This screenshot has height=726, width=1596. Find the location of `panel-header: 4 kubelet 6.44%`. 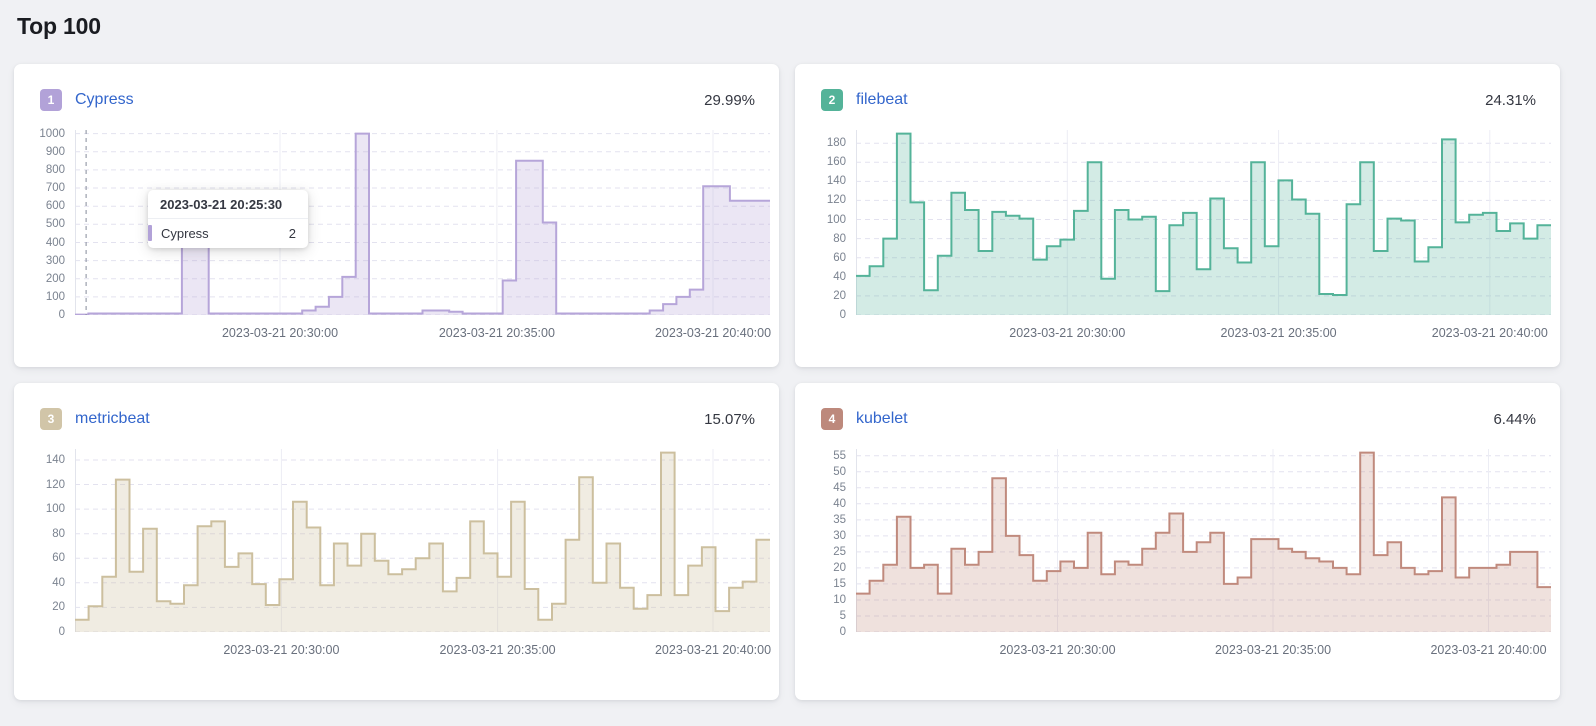

panel-header: 4 kubelet 6.44% is located at coordinates (1178, 419).